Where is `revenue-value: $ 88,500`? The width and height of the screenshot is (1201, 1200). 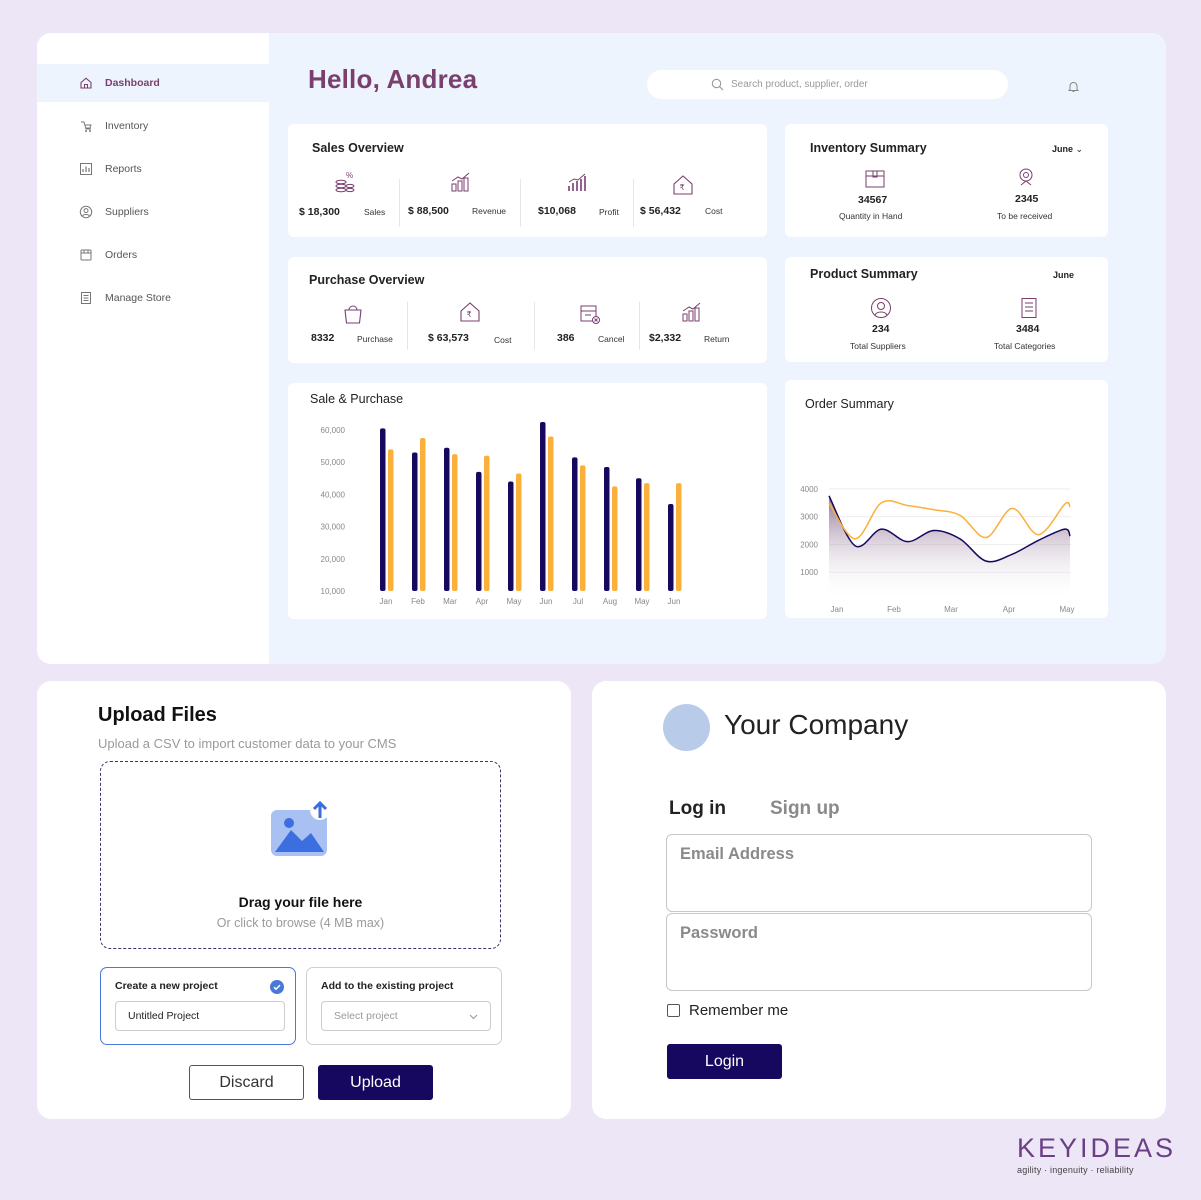 revenue-value: $ 88,500 is located at coordinates (428, 211).